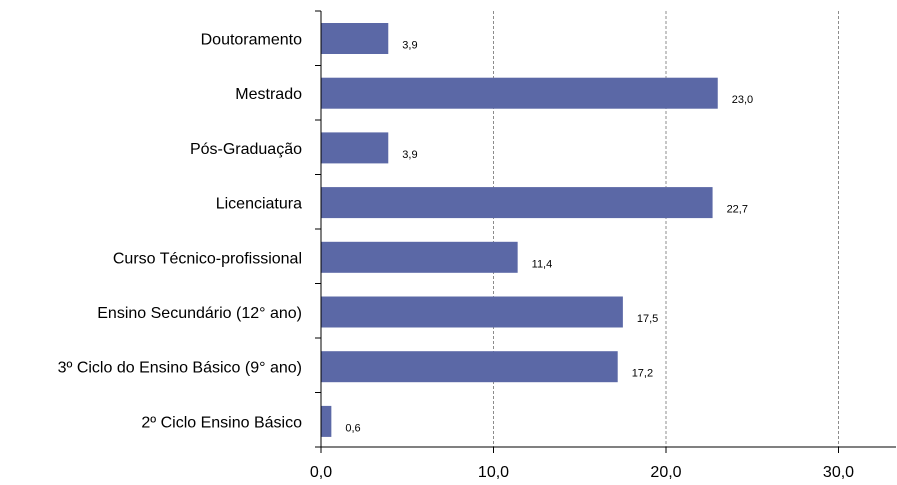 Image resolution: width=897 pixels, height=485 pixels. What do you see at coordinates (642, 374) in the screenshot?
I see `data-label-6: 17,2` at bounding box center [642, 374].